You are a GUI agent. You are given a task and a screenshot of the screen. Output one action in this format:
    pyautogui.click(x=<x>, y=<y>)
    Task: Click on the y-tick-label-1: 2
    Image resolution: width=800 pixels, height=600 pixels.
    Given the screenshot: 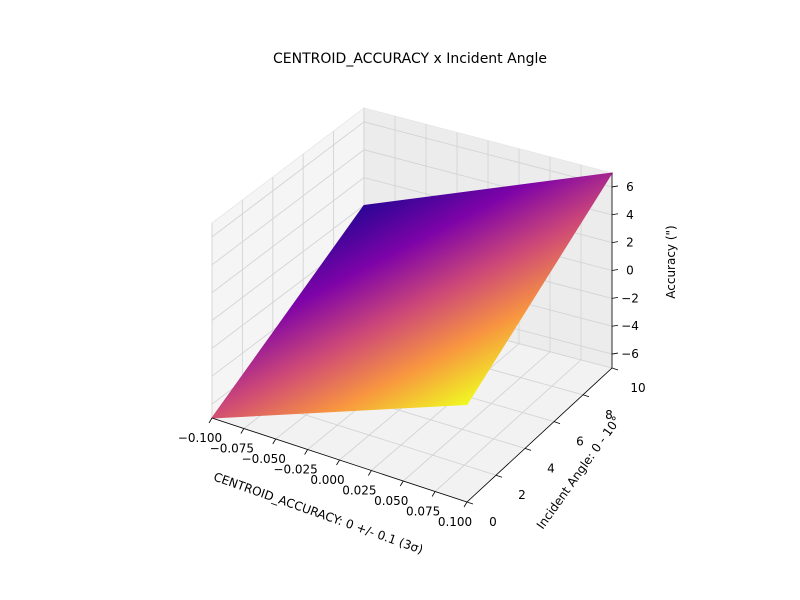 What is the action you would take?
    pyautogui.click(x=522, y=495)
    